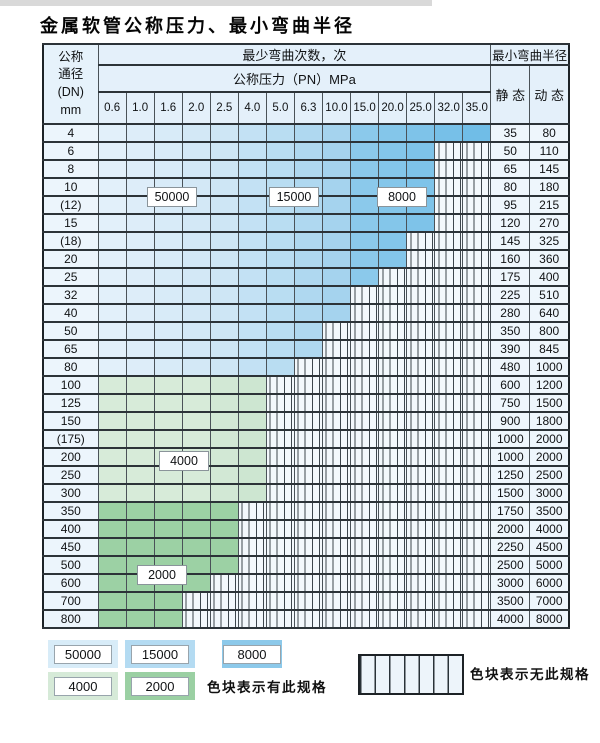  I want to click on dynamic-radius-cell: 80, so click(549, 133).